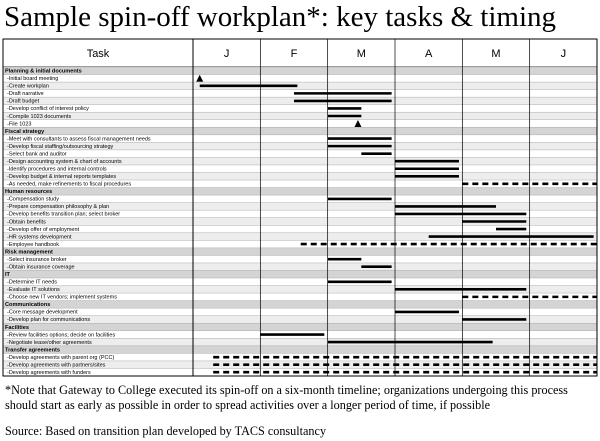  What do you see at coordinates (8, 275) in the screenshot?
I see `section-label: IT` at bounding box center [8, 275].